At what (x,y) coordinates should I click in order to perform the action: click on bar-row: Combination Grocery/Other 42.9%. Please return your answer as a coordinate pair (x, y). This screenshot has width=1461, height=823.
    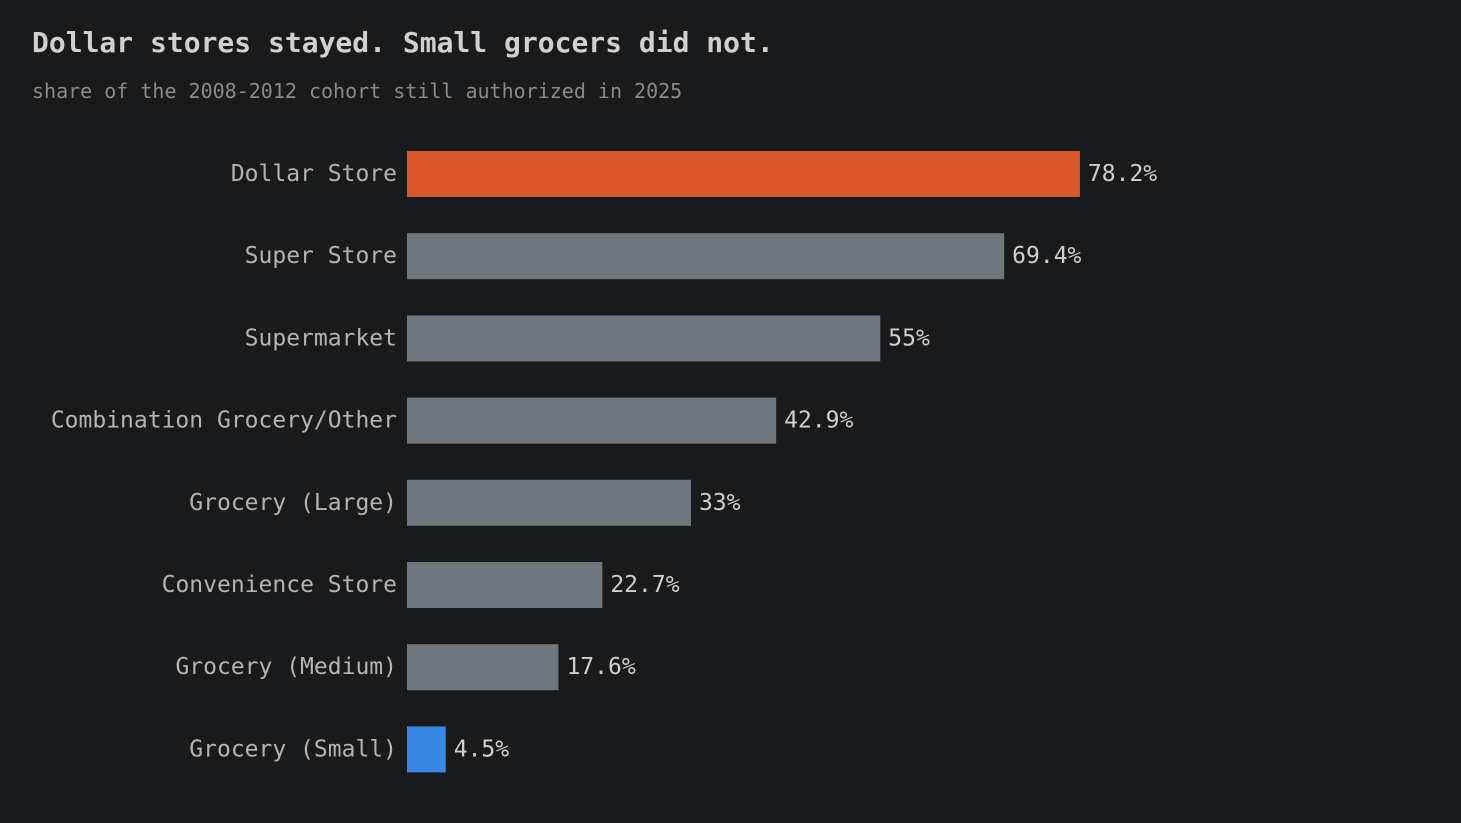
    Looking at the image, I should click on (452, 420).